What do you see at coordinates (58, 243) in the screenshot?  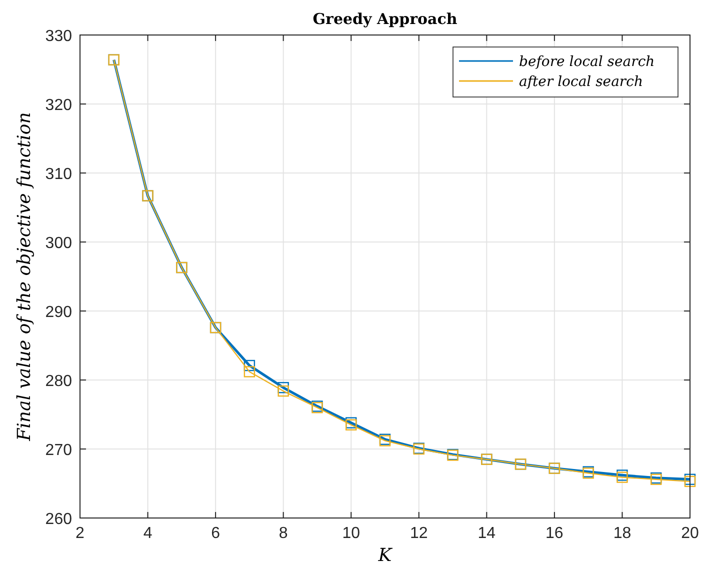 I see `y-tick-label: 300` at bounding box center [58, 243].